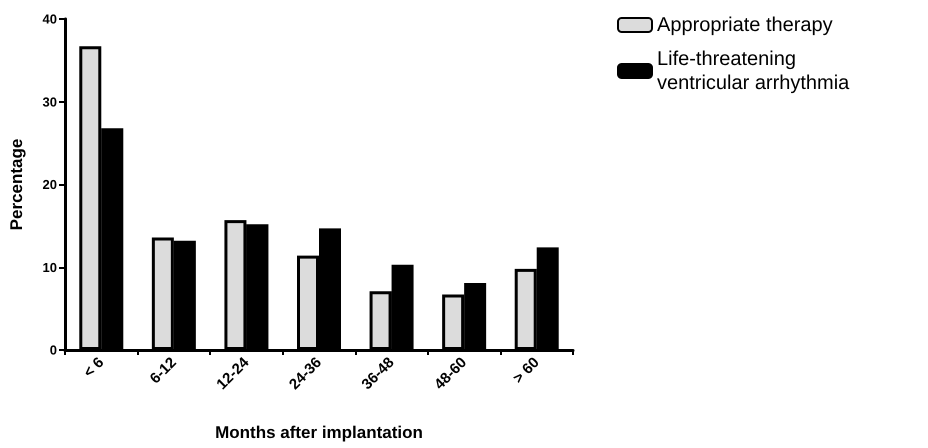 Image resolution: width=928 pixels, height=448 pixels. What do you see at coordinates (49, 267) in the screenshot?
I see `y-tick-label: 10` at bounding box center [49, 267].